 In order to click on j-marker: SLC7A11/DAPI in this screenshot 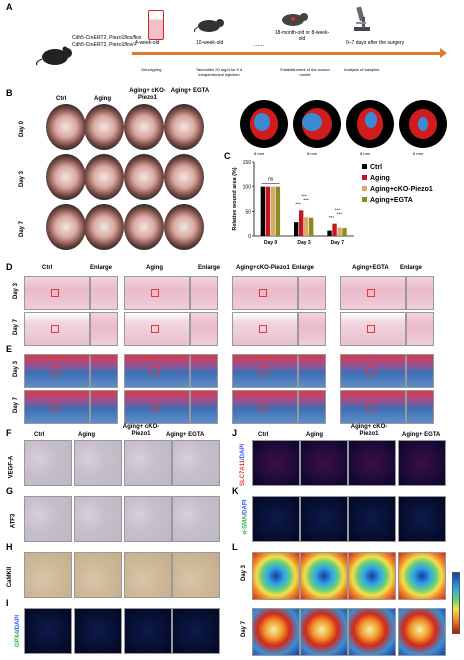, I will do `click(243, 465)`.